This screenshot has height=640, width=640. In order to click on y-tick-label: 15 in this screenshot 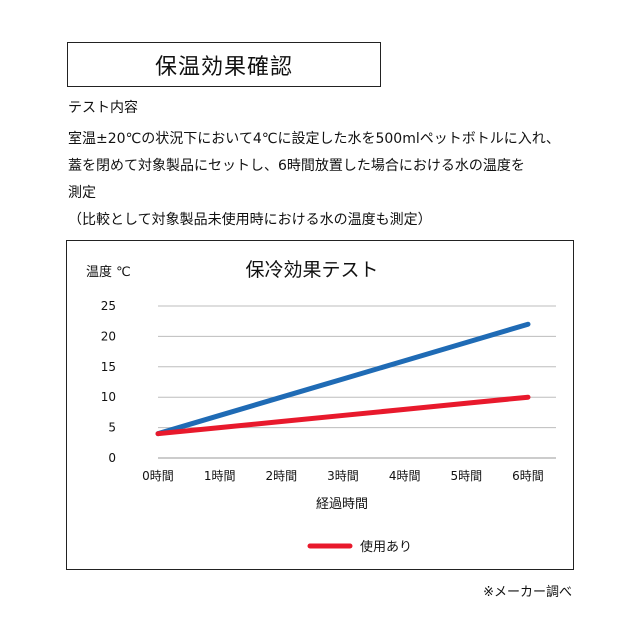, I will do `click(108, 367)`.